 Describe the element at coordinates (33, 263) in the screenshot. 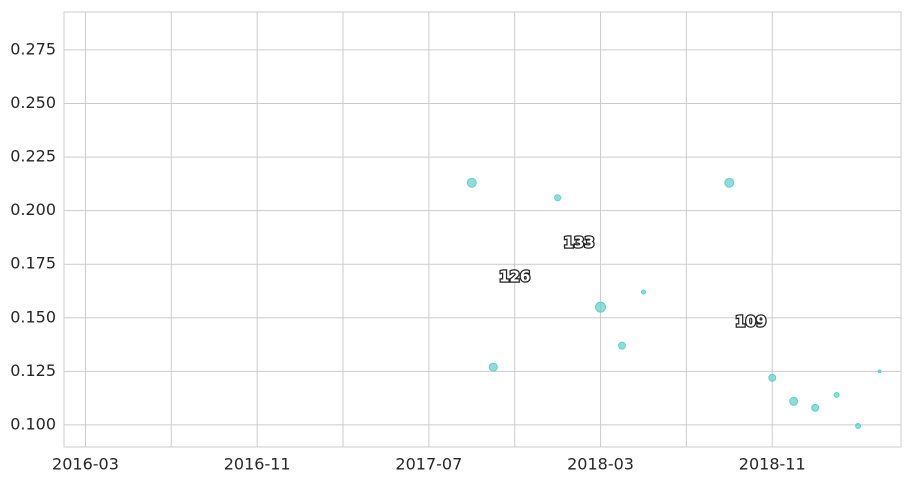

I see `y-tick-label: 0.175` at that location.